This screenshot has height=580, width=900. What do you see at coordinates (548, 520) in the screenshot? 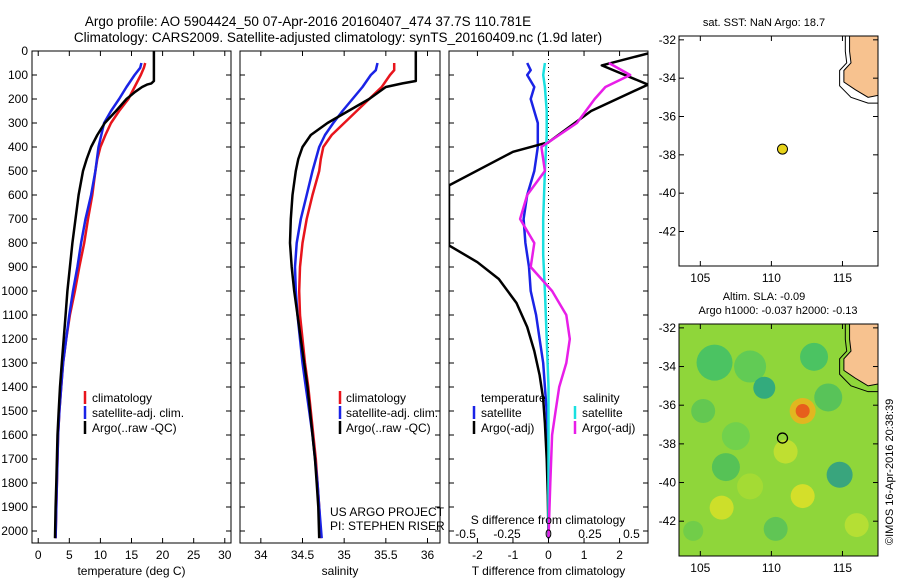
I see `s-difference-label: S difference from climatology` at bounding box center [548, 520].